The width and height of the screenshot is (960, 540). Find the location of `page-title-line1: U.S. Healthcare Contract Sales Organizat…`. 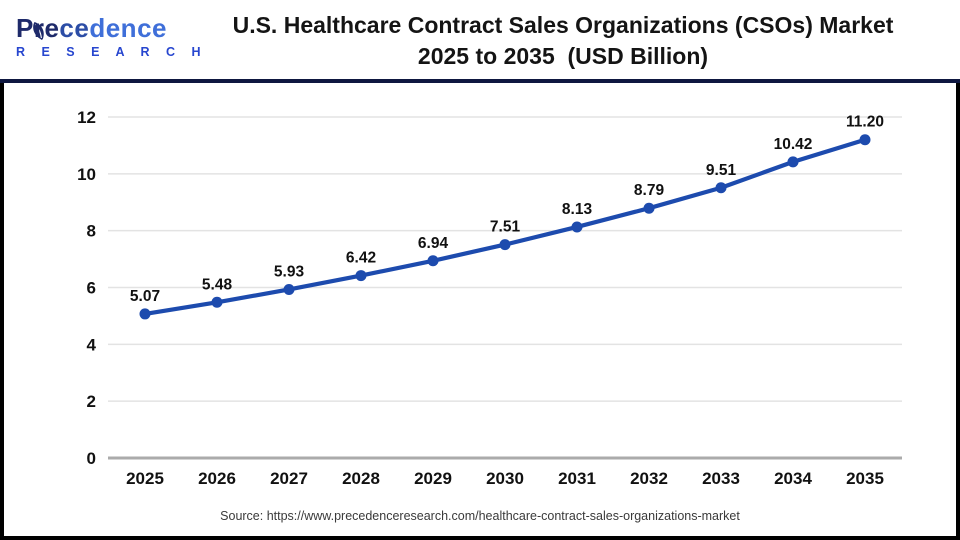

page-title-line1: U.S. Healthcare Contract Sales Organizat… is located at coordinates (563, 25).